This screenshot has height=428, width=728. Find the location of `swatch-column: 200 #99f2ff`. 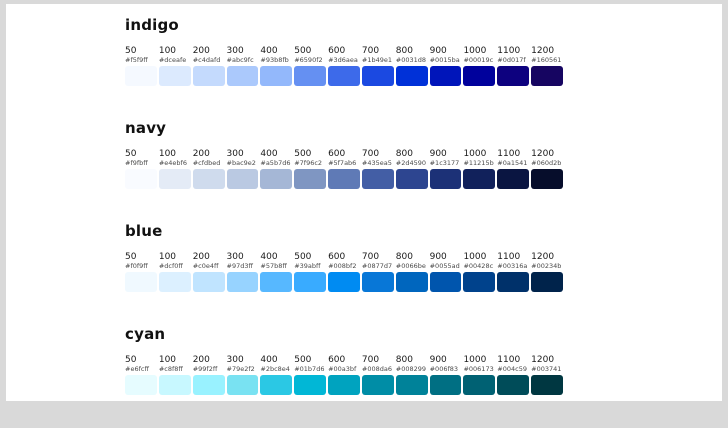

swatch-column: 200 #99f2ff is located at coordinates (208, 375).